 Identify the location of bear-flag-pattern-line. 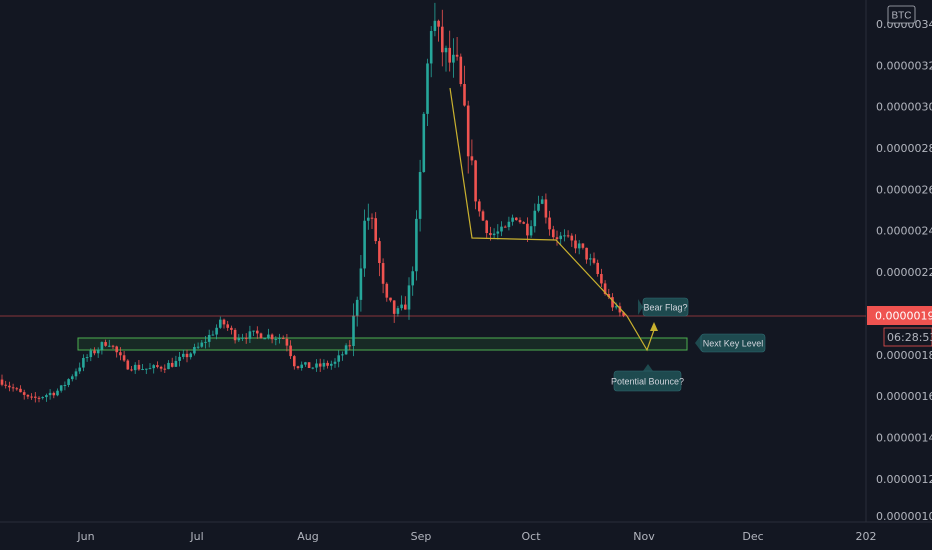
(552, 219).